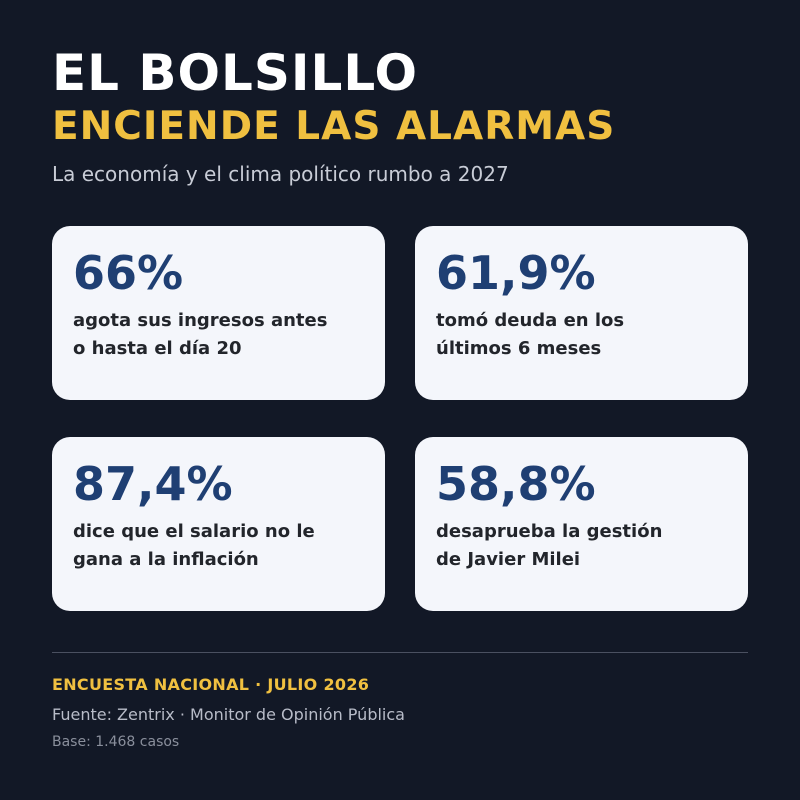  I want to click on stat-value: 61,9%, so click(516, 273).